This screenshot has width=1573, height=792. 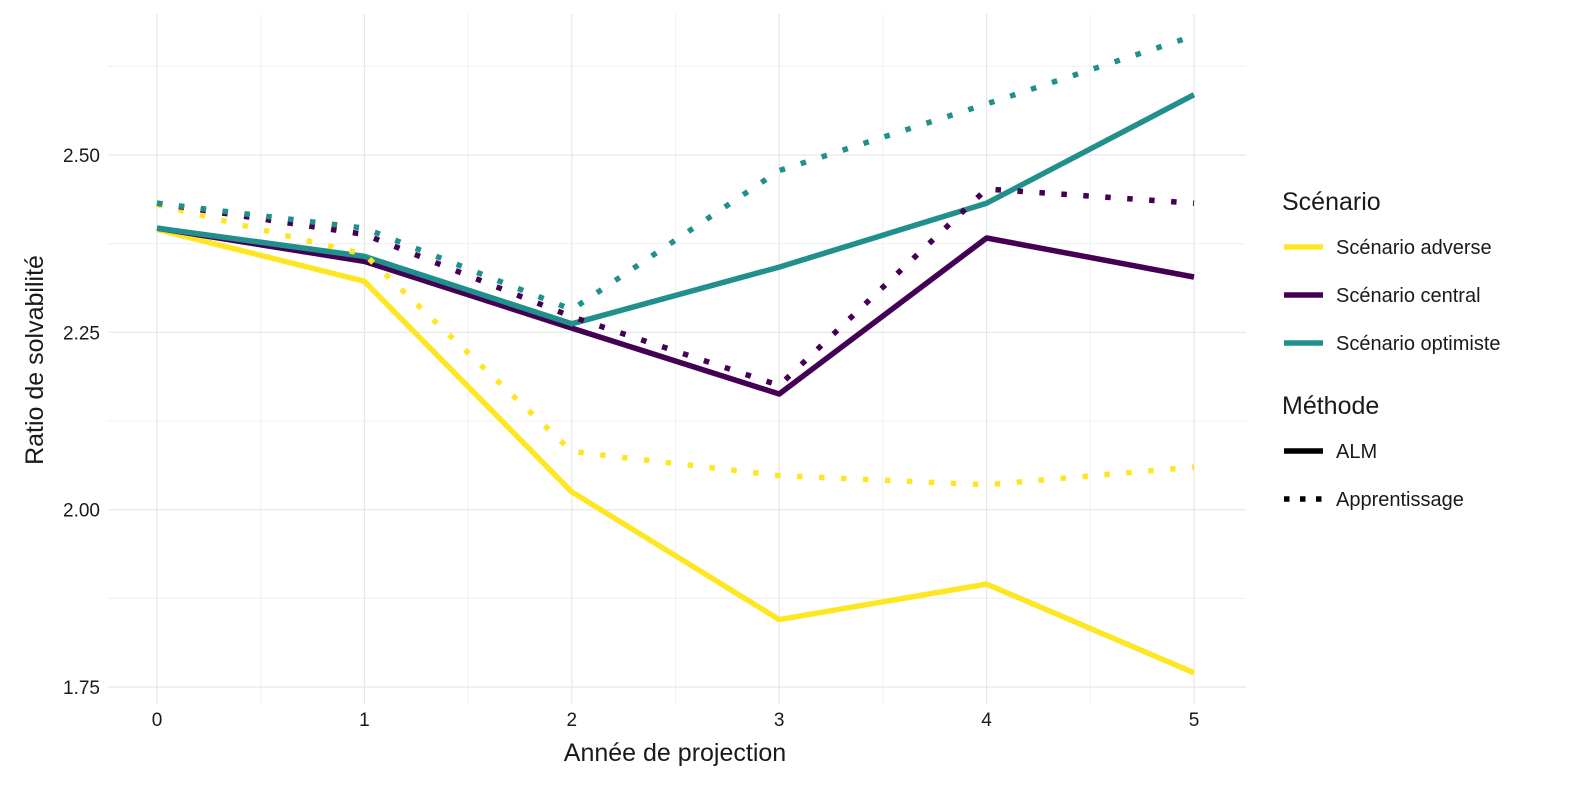 What do you see at coordinates (1400, 500) in the screenshot?
I see `legend-label: Apprentissage` at bounding box center [1400, 500].